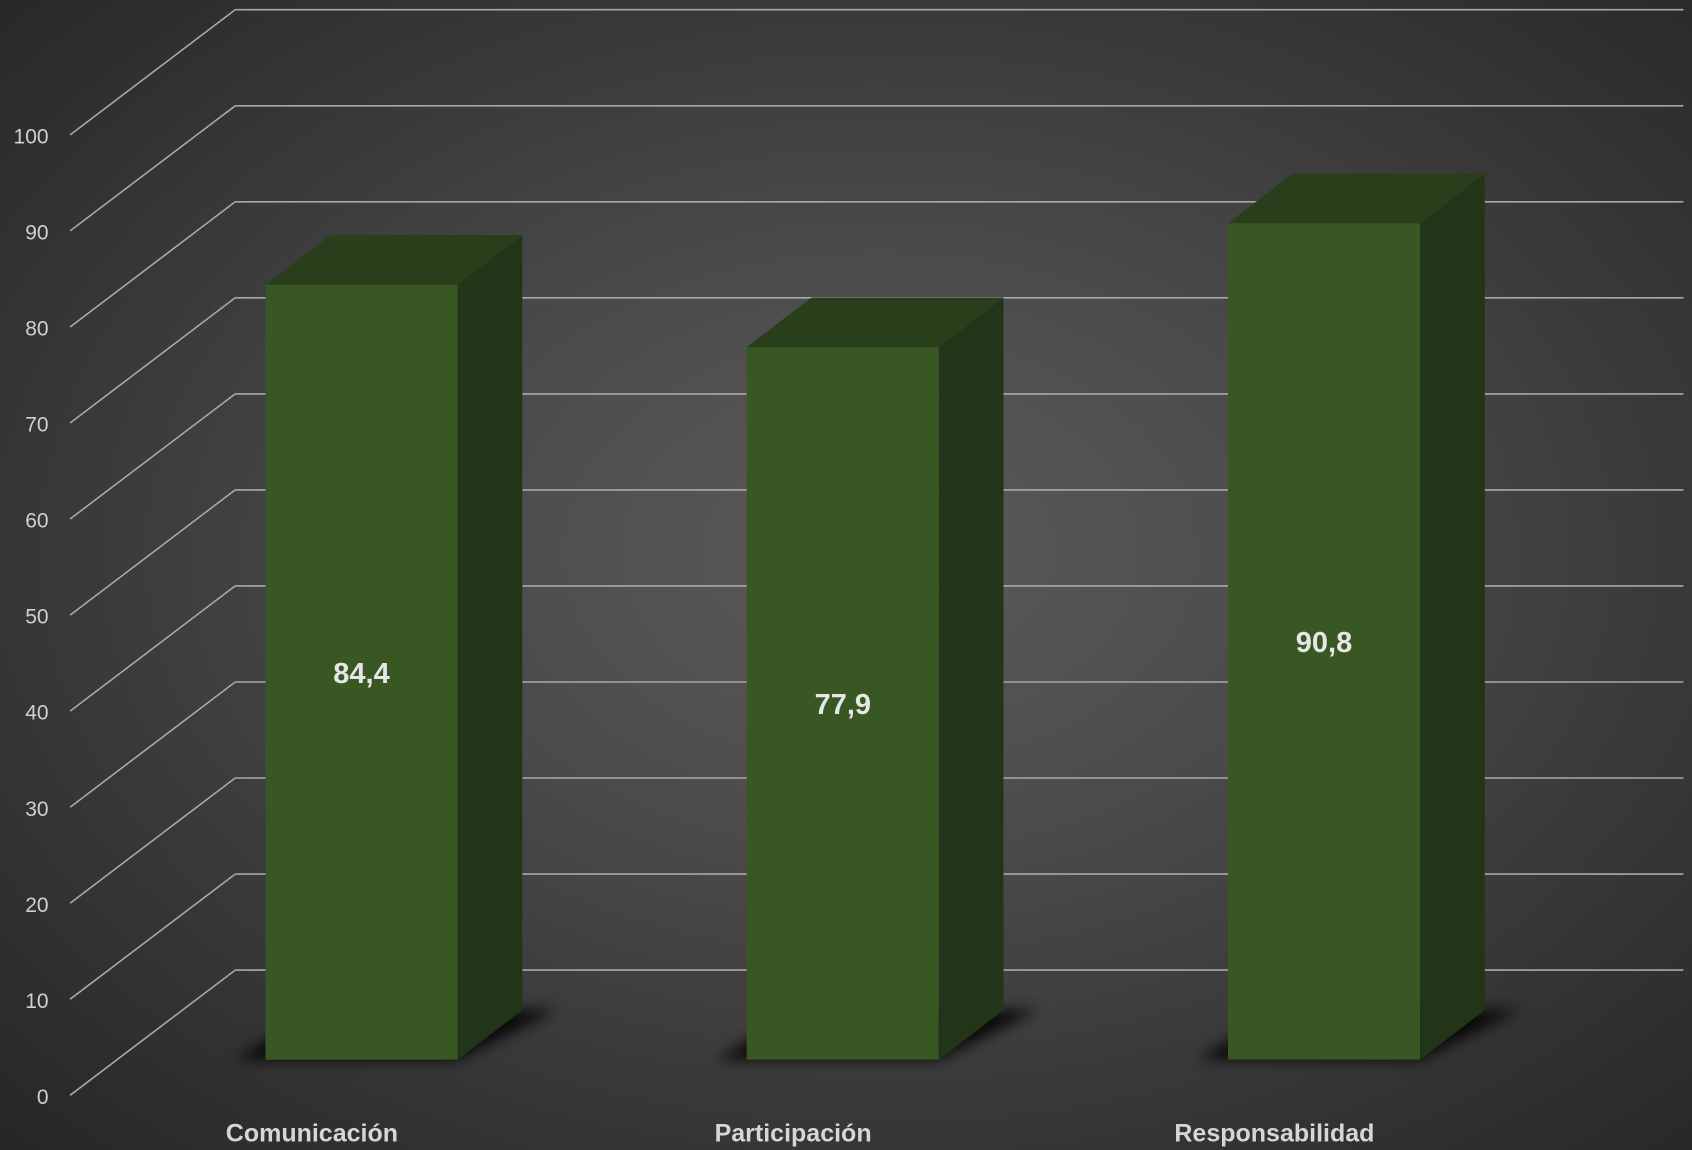 Image resolution: width=1692 pixels, height=1150 pixels. I want to click on y-tick-label: 70, so click(36, 425).